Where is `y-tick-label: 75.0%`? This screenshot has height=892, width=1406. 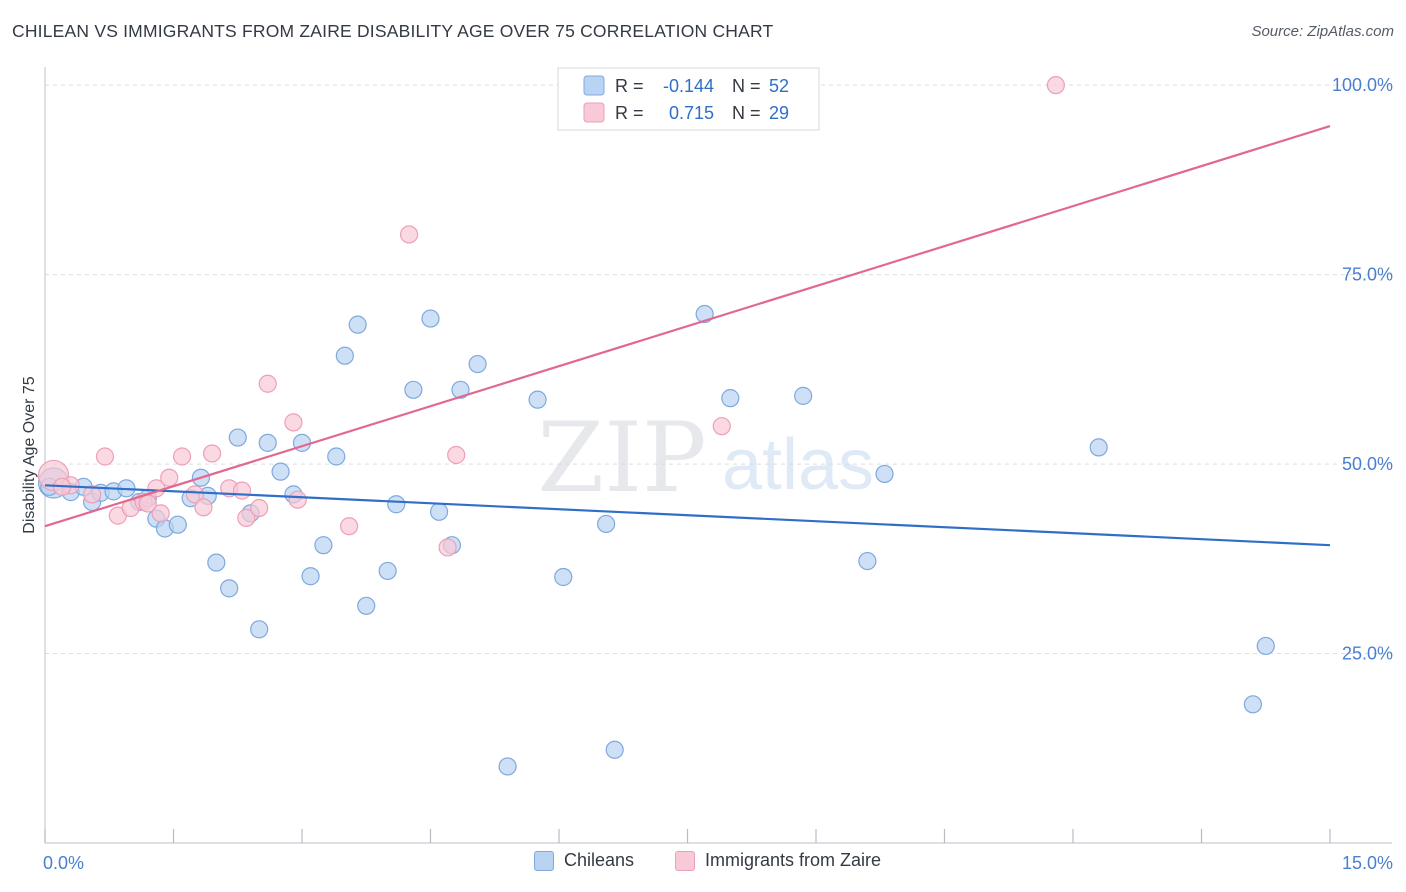 y-tick-label: 75.0% is located at coordinates (1367, 275).